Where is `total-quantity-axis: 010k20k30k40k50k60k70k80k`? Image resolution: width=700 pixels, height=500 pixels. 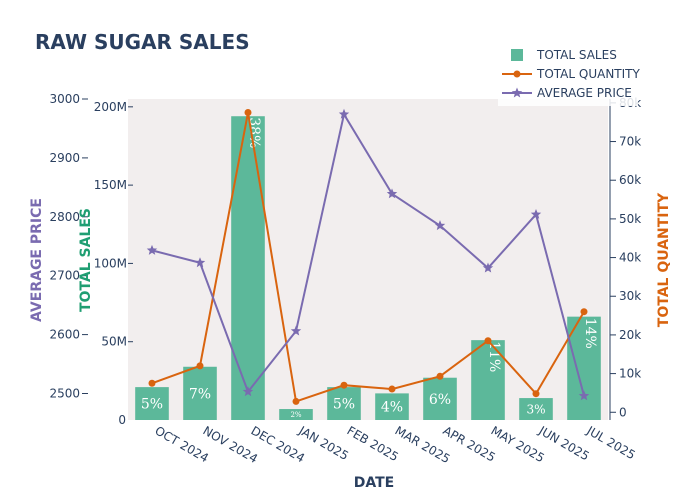 total-quantity-axis: 010k20k30k40k50k60k70k80k is located at coordinates (625, 258).